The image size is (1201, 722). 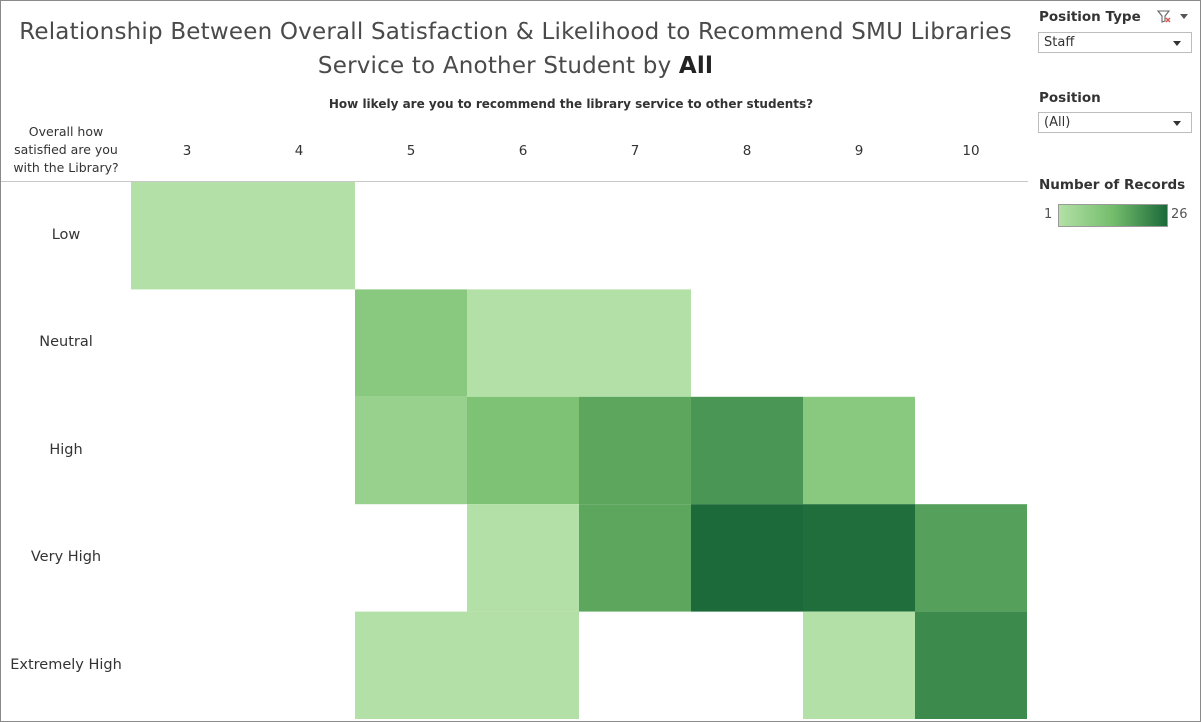 I want to click on position-filter-label: Position, so click(x=1070, y=98).